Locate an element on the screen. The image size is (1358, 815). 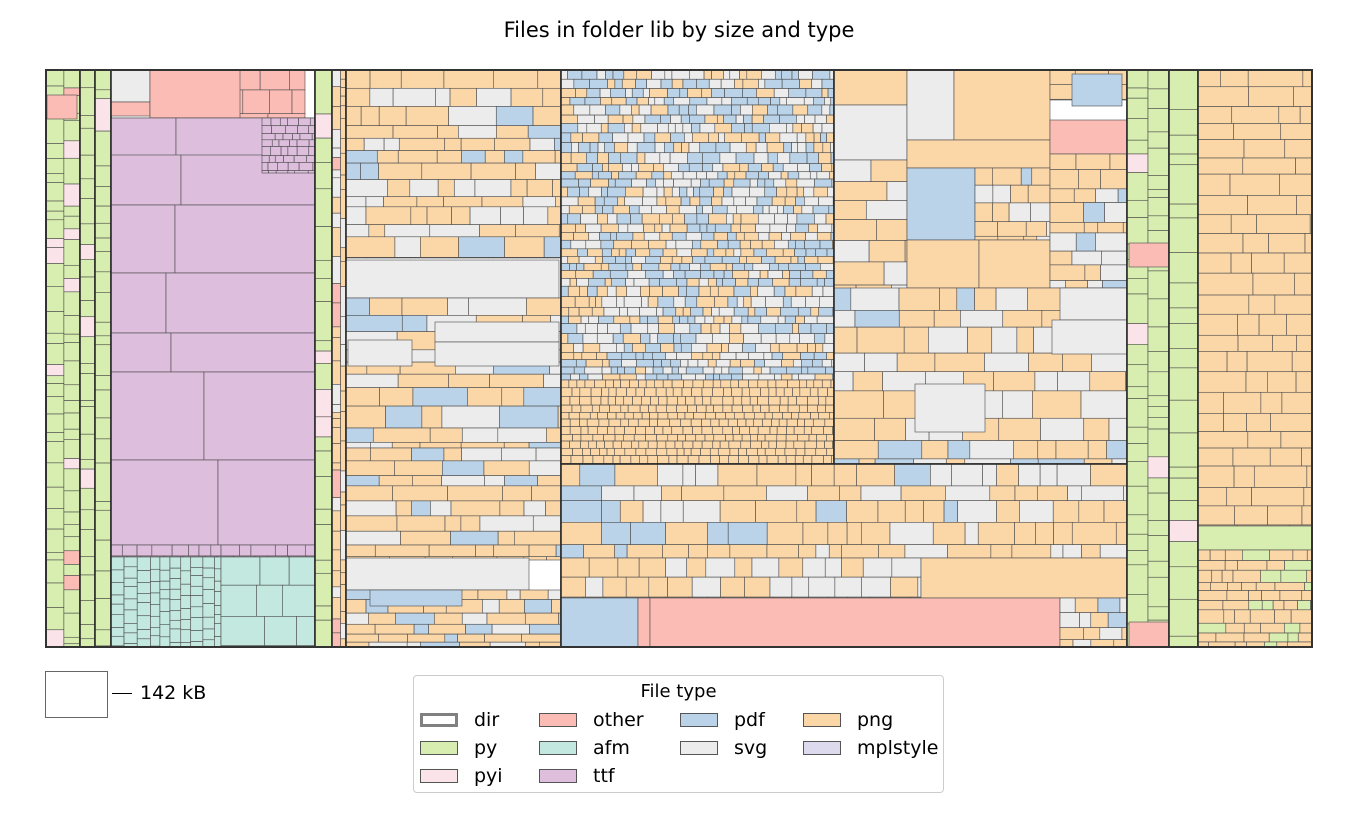
file-tile-1991 is located at coordinates (959, 362).